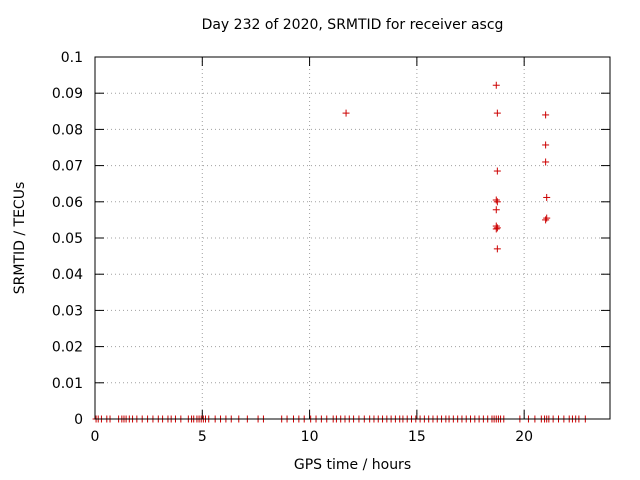  What do you see at coordinates (67, 348) in the screenshot?
I see `y-tick-label: 0.02` at bounding box center [67, 348].